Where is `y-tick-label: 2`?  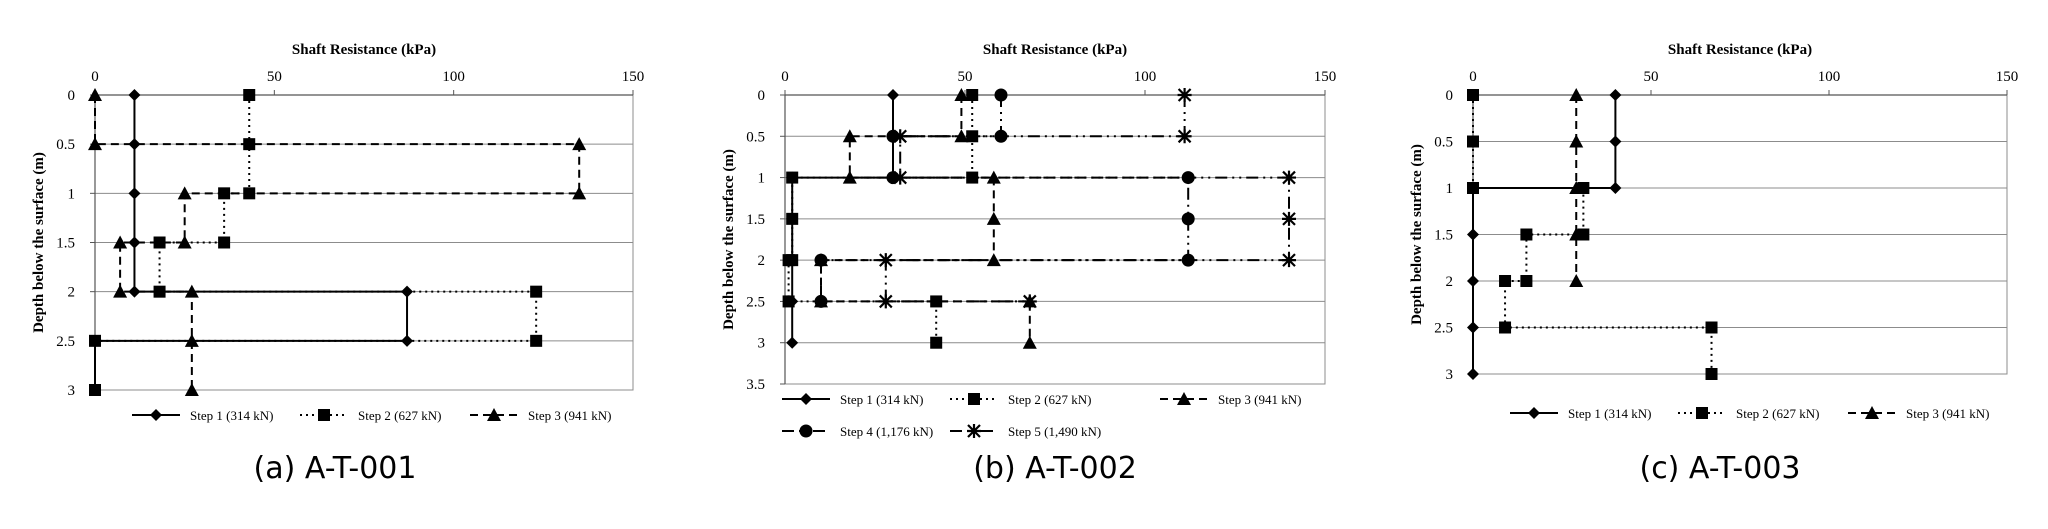
y-tick-label: 2 is located at coordinates (762, 261).